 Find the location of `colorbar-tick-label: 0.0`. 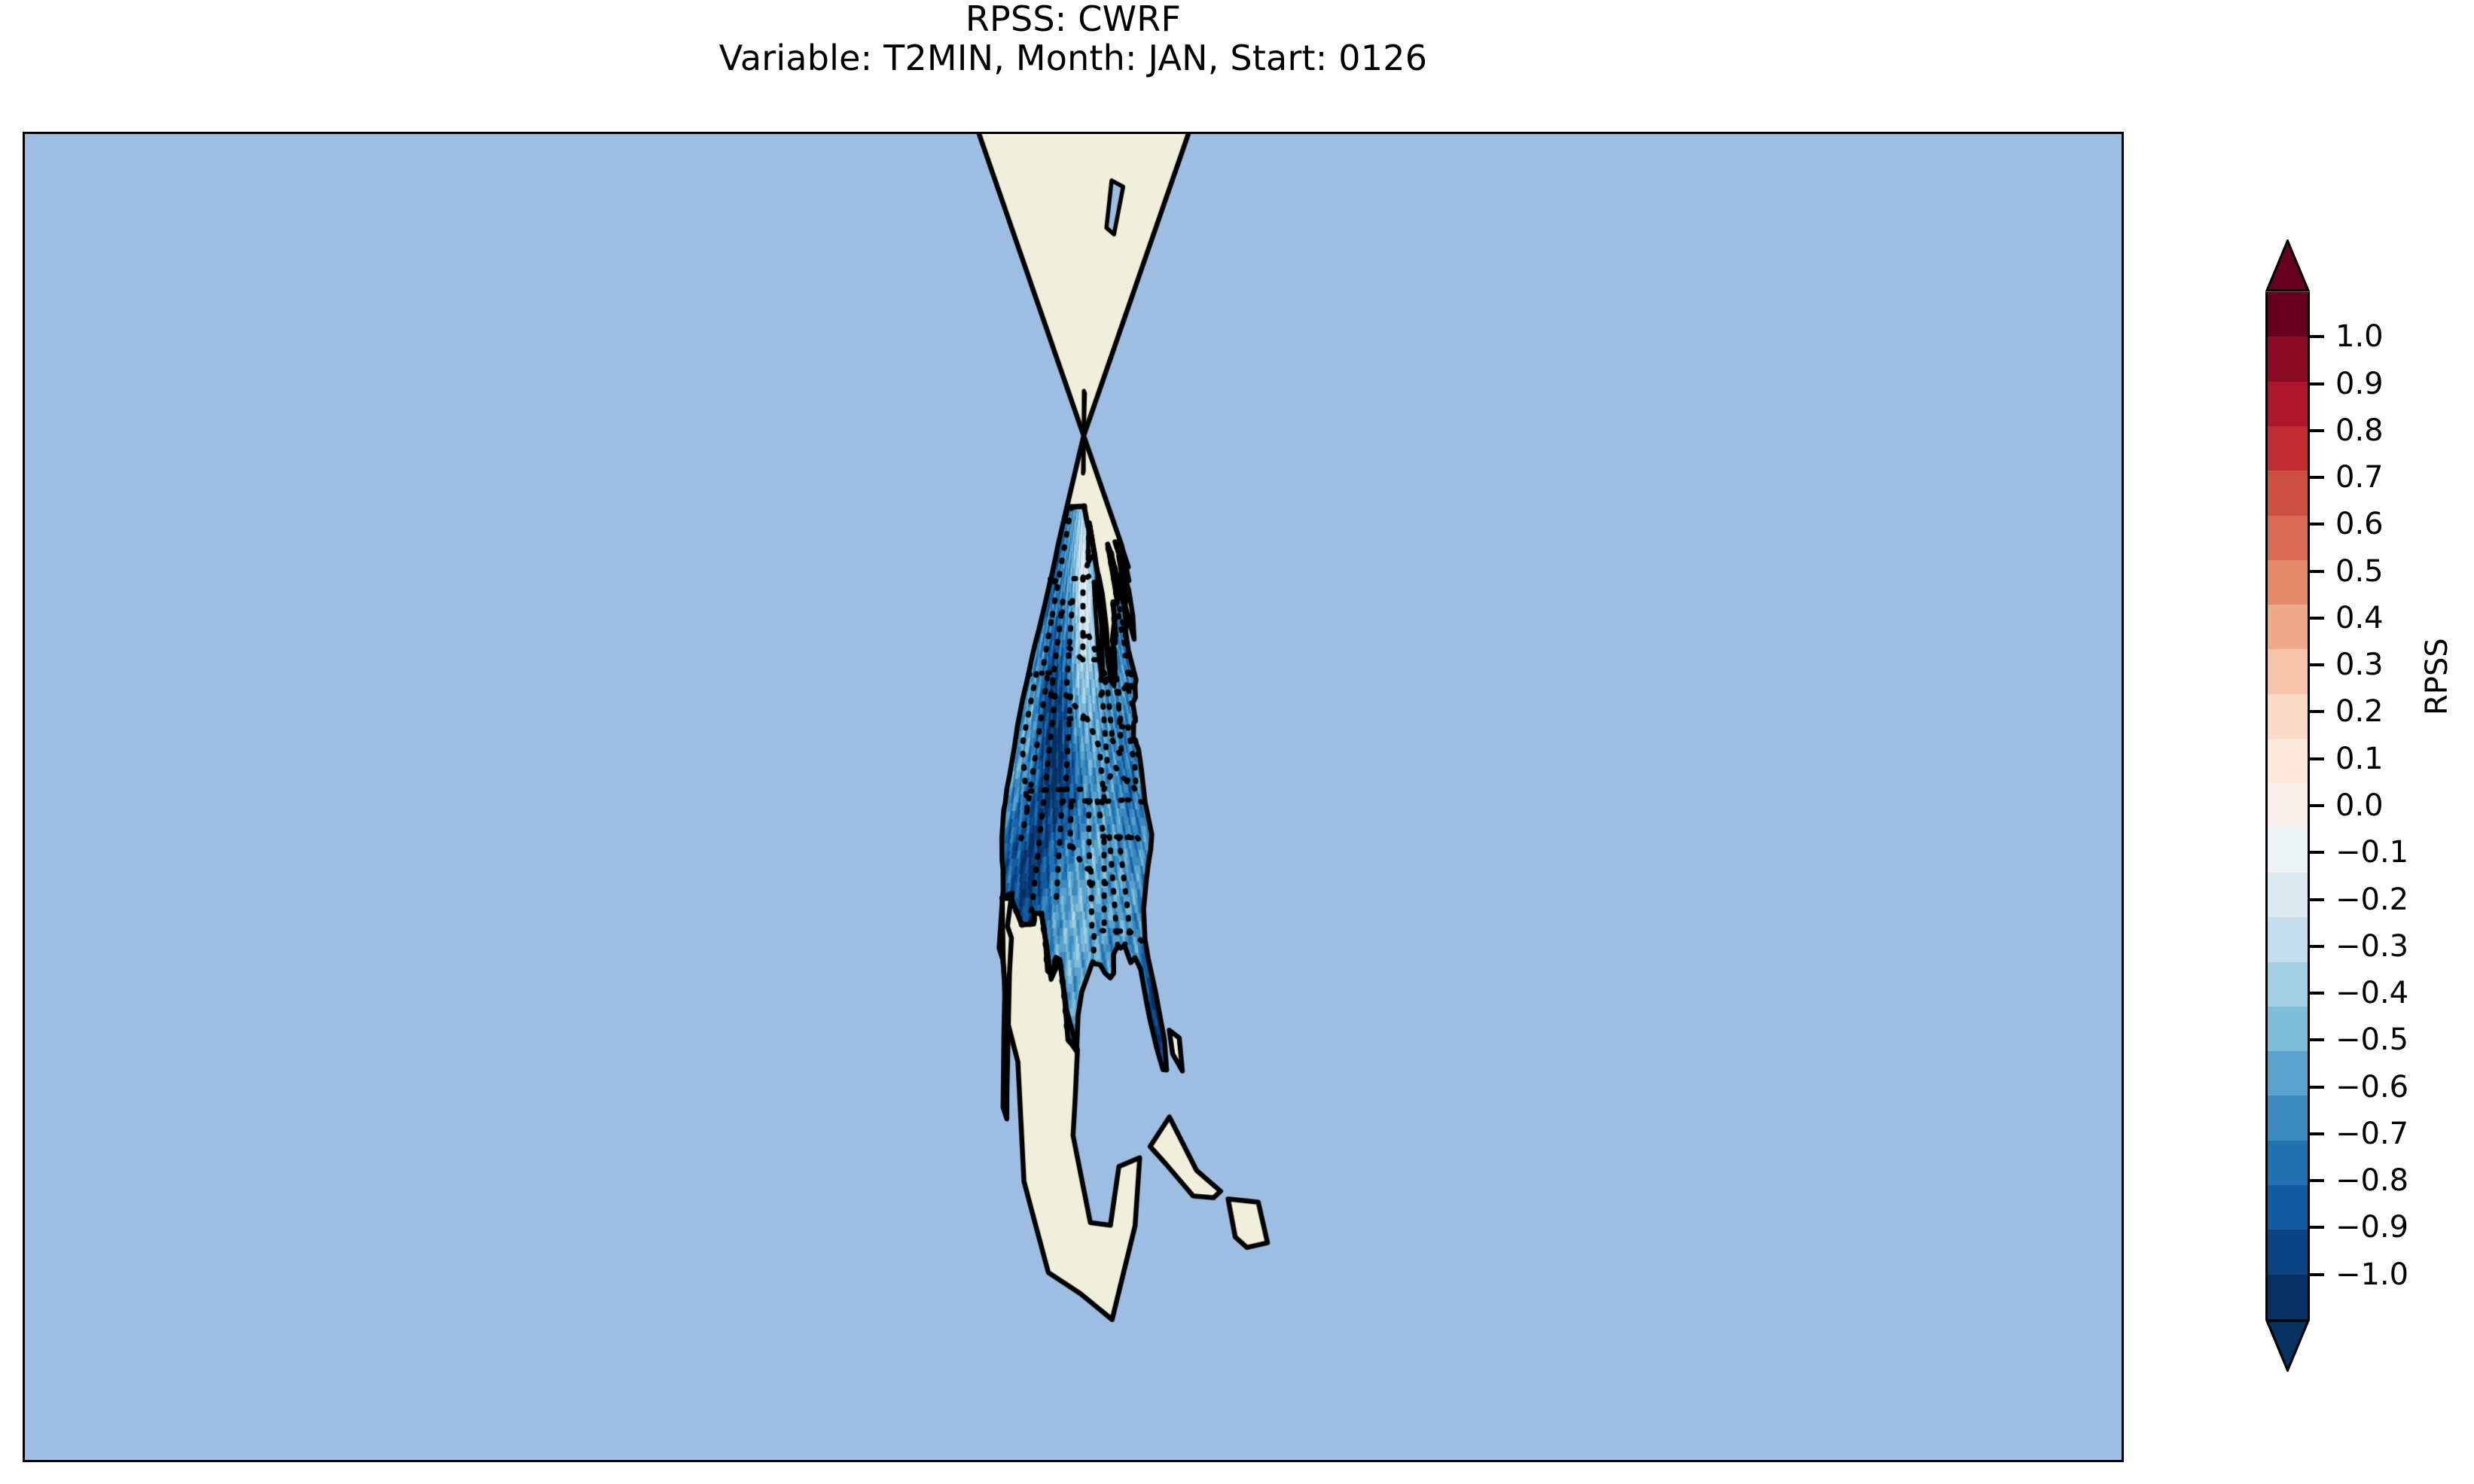

colorbar-tick-label: 0.0 is located at coordinates (2360, 805).